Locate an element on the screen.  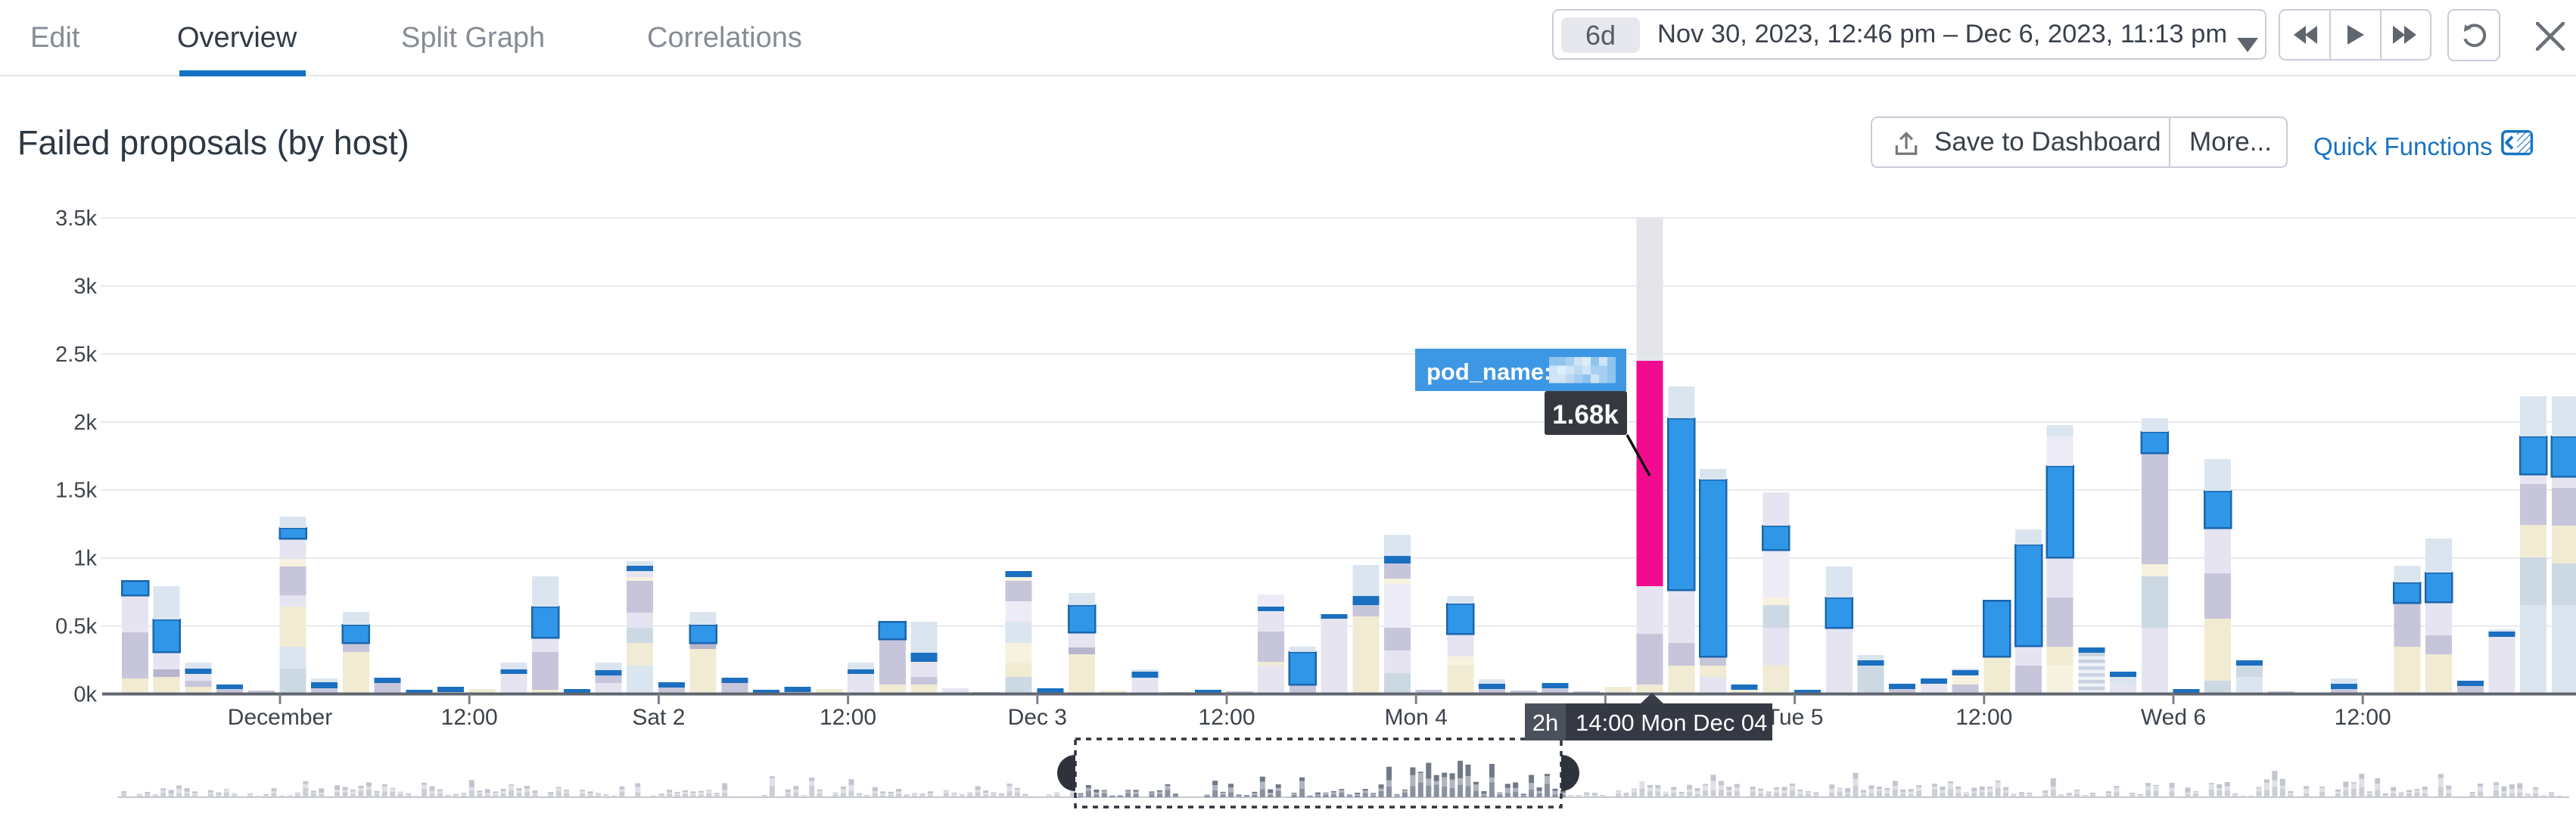
svg-text: 1.5k is located at coordinates (76, 491).